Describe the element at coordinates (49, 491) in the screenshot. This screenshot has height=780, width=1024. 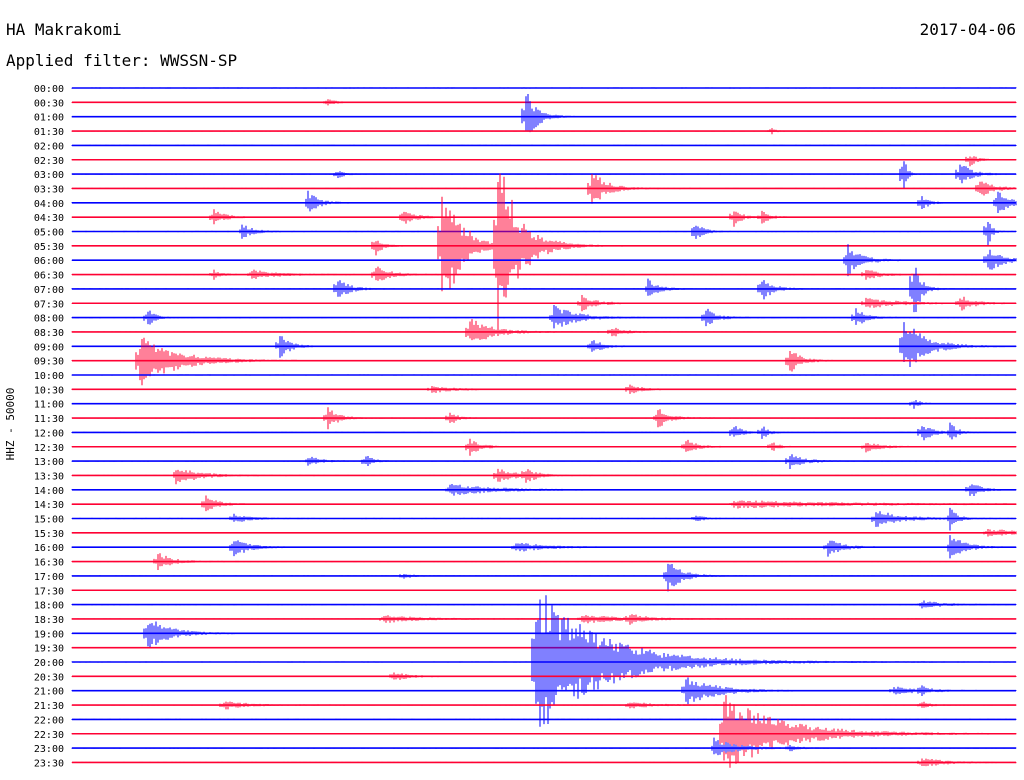
I see `time-tick-label: 14:00` at that location.